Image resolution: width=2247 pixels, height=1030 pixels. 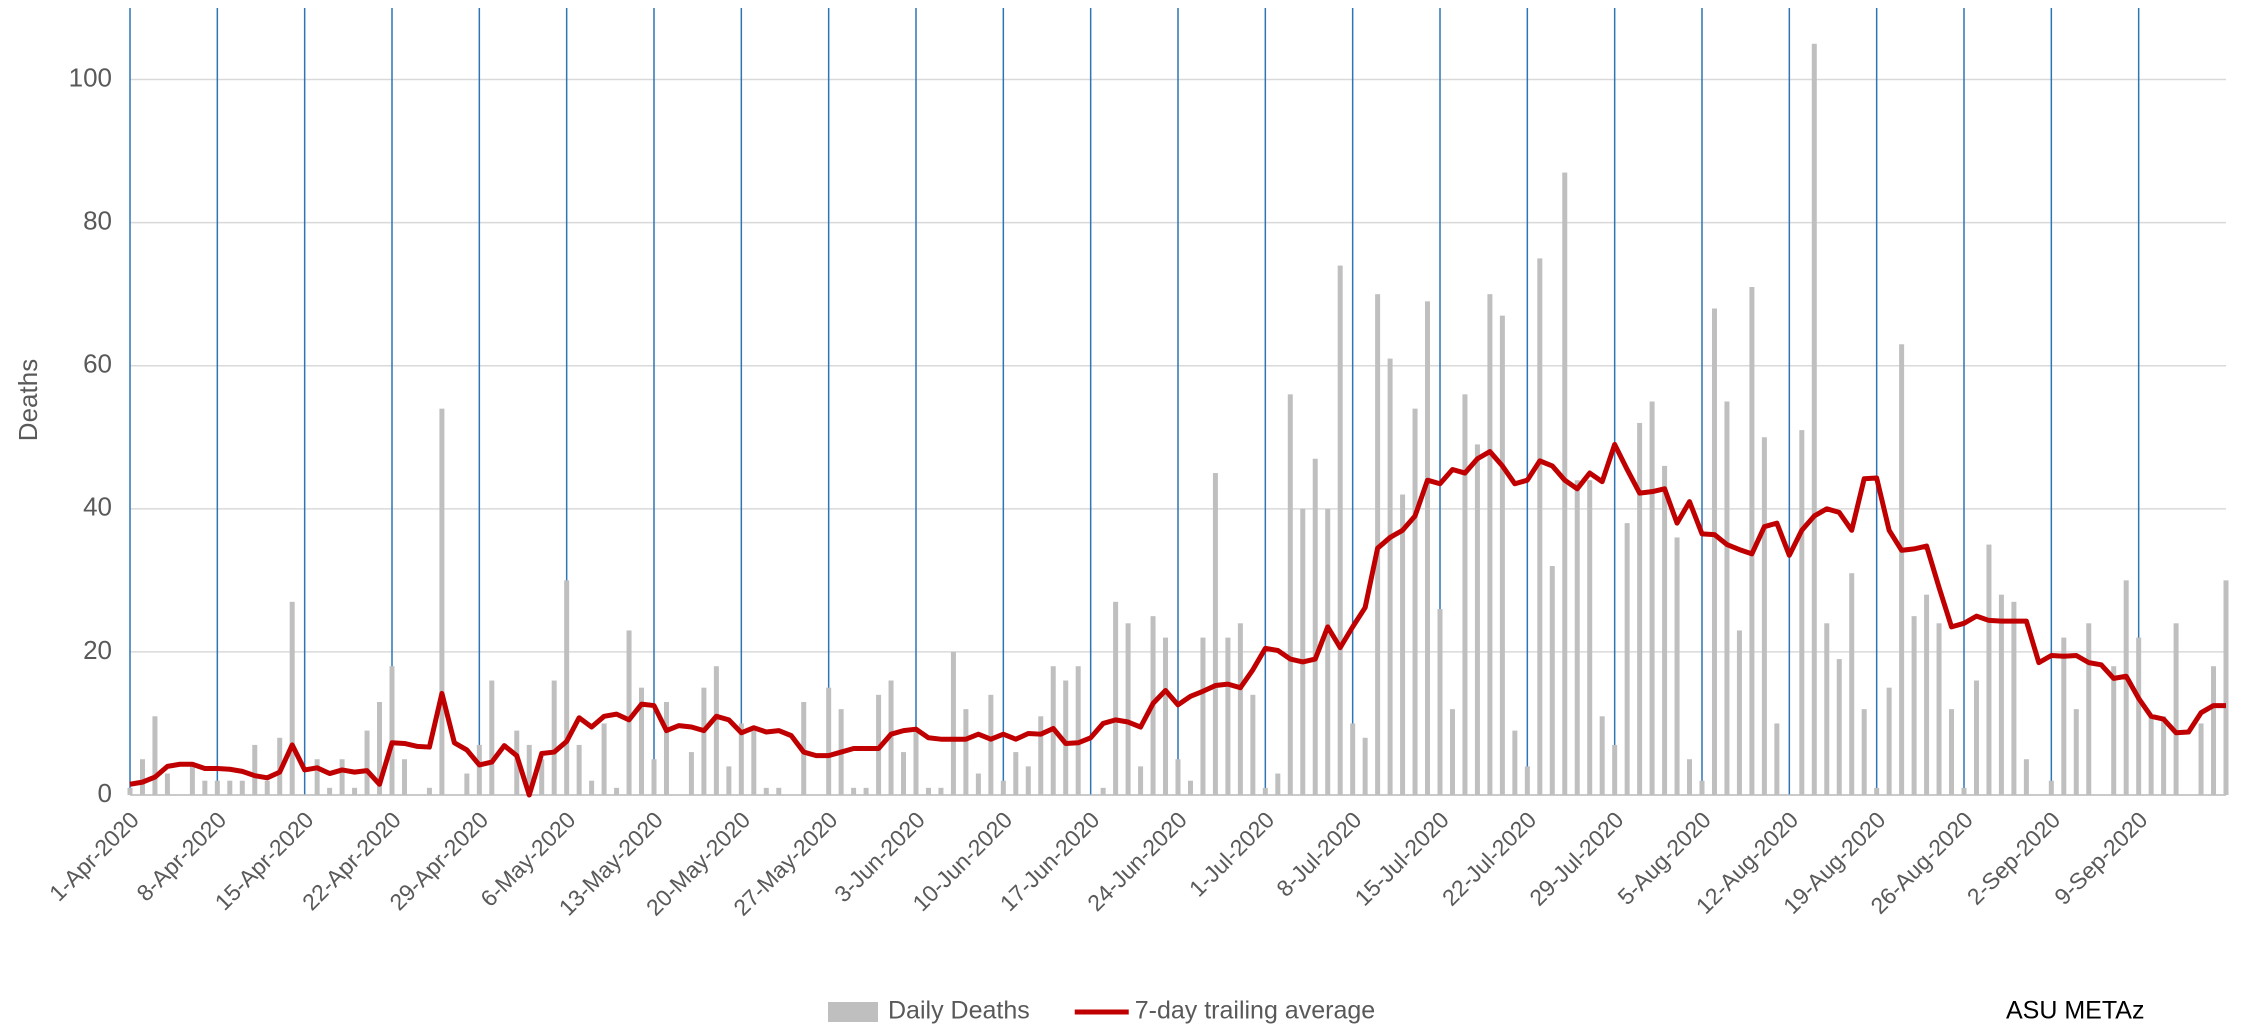 I want to click on x-tick-label: 9-Sep-2020, so click(x=2100, y=857).